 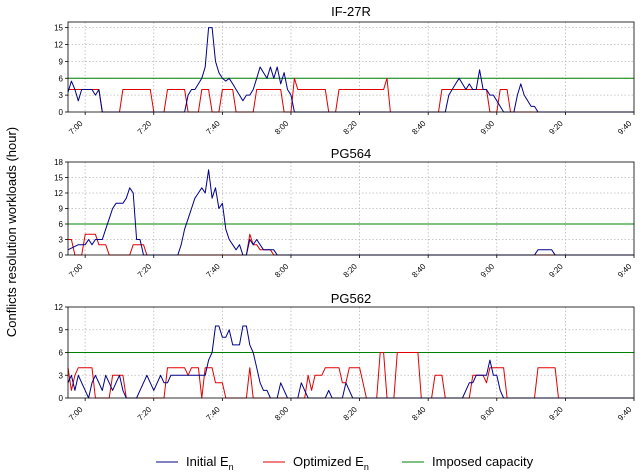 I want to click on svg-text: Optimized En, so click(x=331, y=463).